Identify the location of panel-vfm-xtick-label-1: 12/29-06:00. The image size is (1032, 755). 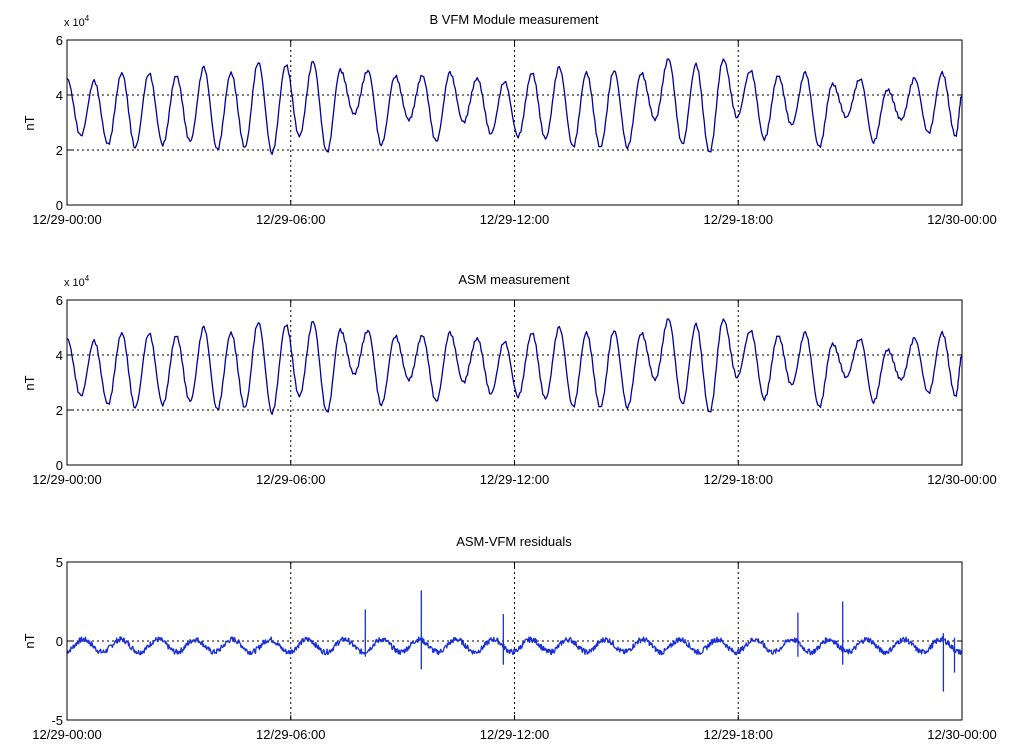
(290, 219).